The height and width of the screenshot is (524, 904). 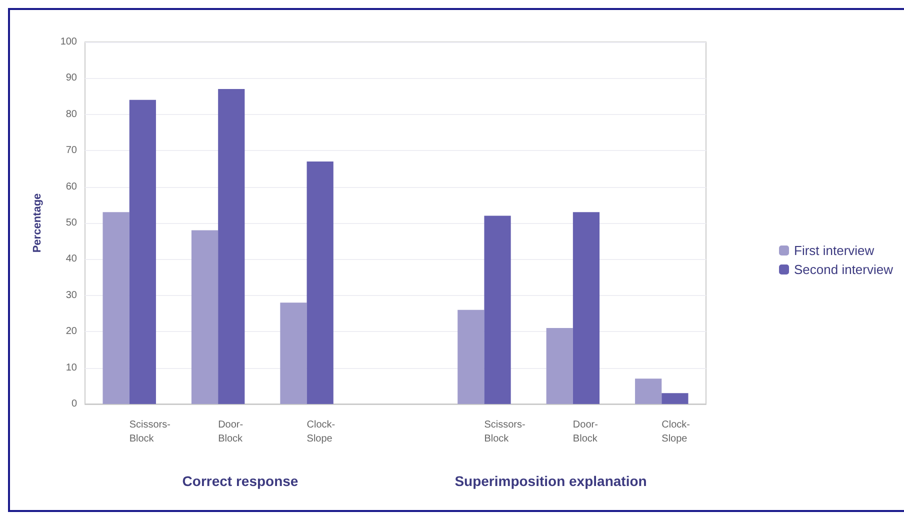 I want to click on y-axis-title: Percentage, so click(x=38, y=223).